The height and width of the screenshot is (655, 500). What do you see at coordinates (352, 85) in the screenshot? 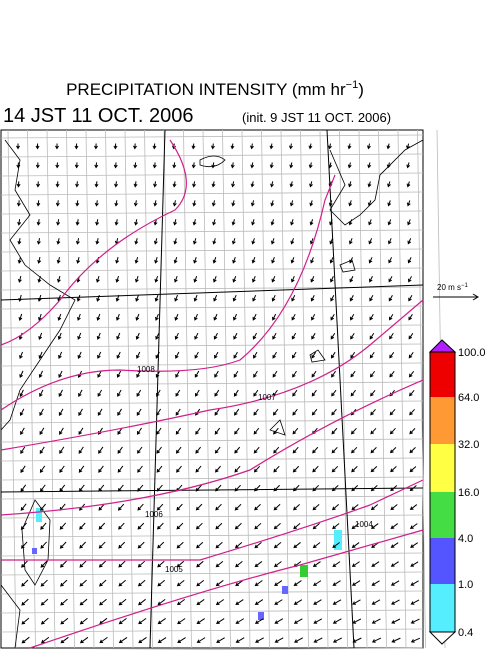
I see `title-exp: −1` at bounding box center [352, 85].